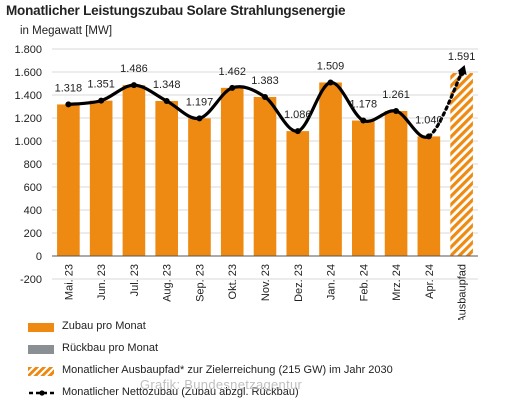  Describe the element at coordinates (232, 72) in the screenshot. I see `data-label: 1.462` at that location.